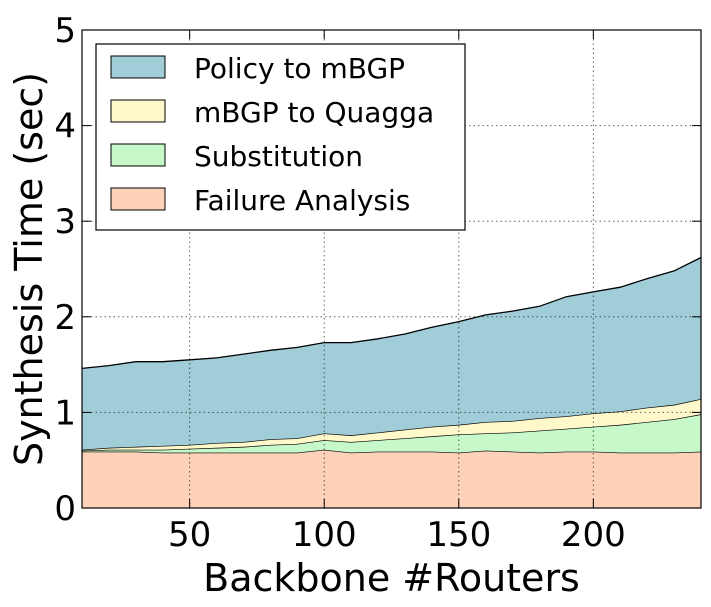 The height and width of the screenshot is (607, 711). Describe the element at coordinates (65, 413) in the screenshot. I see `y-tick-label: 1` at that location.